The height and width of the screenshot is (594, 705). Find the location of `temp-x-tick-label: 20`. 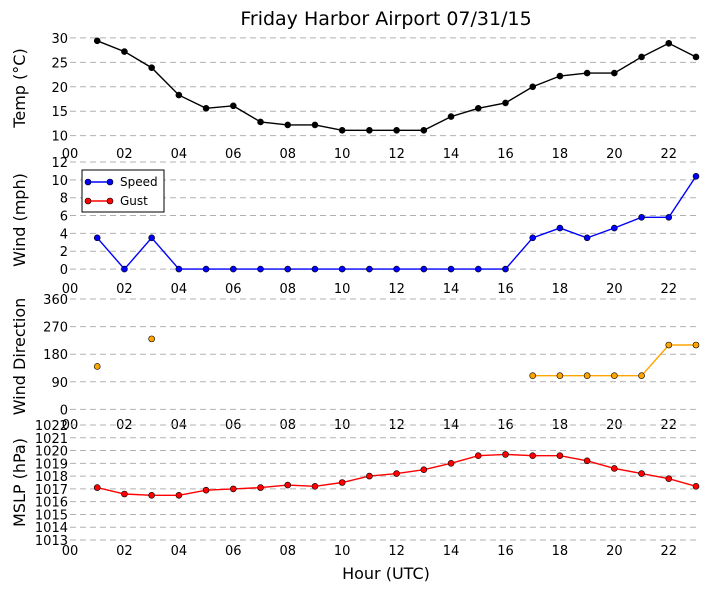

temp-x-tick-label: 20 is located at coordinates (614, 154).